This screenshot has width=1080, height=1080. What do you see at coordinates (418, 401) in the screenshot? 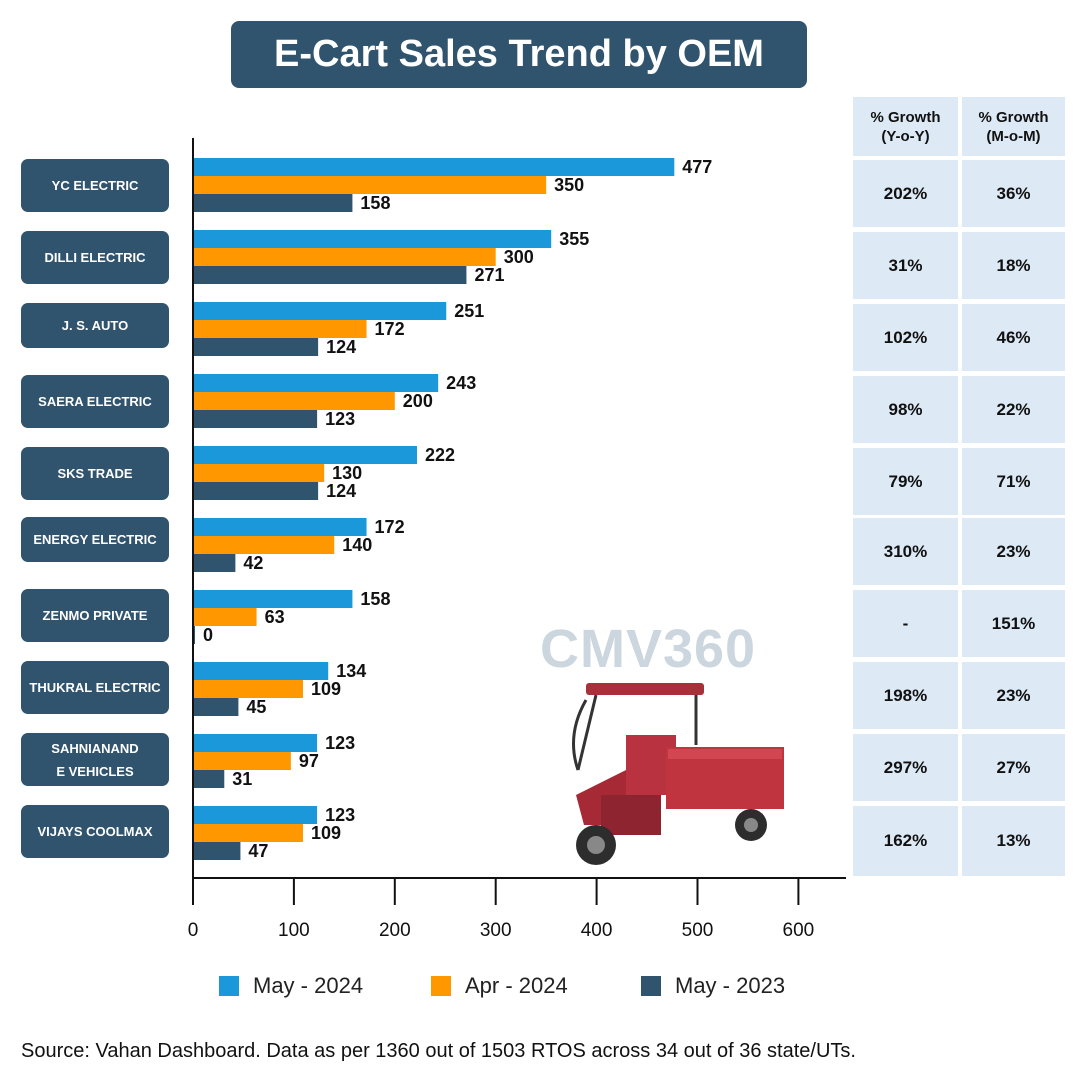
I see `data-label-saera-electric-apr-2024: 200` at bounding box center [418, 401].